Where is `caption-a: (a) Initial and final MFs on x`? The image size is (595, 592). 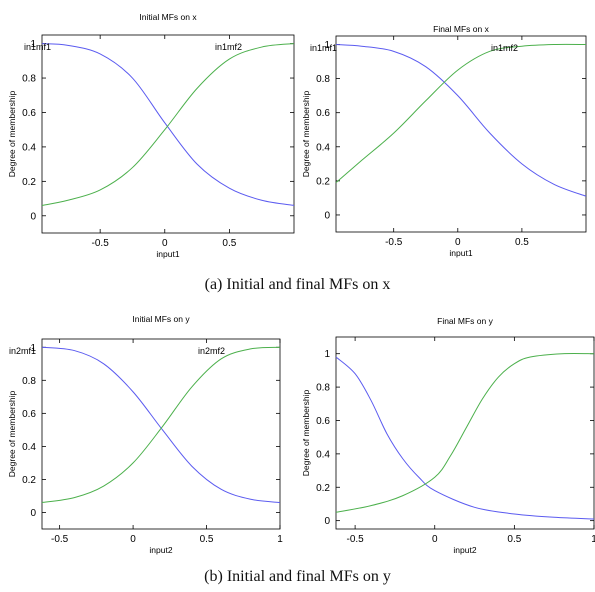
caption-a: (a) Initial and final MFs on x is located at coordinates (297, 284).